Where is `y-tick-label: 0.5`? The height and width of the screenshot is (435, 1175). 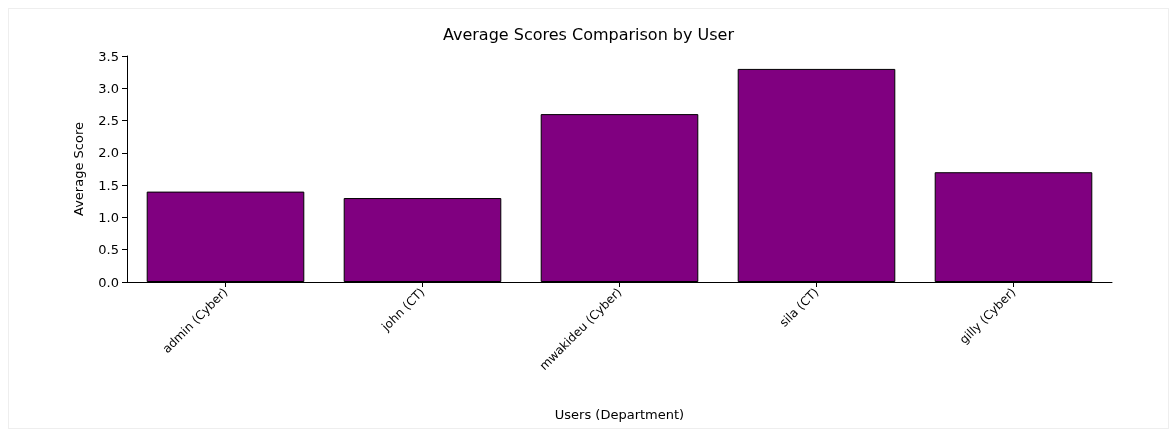
y-tick-label: 0.5 is located at coordinates (108, 250).